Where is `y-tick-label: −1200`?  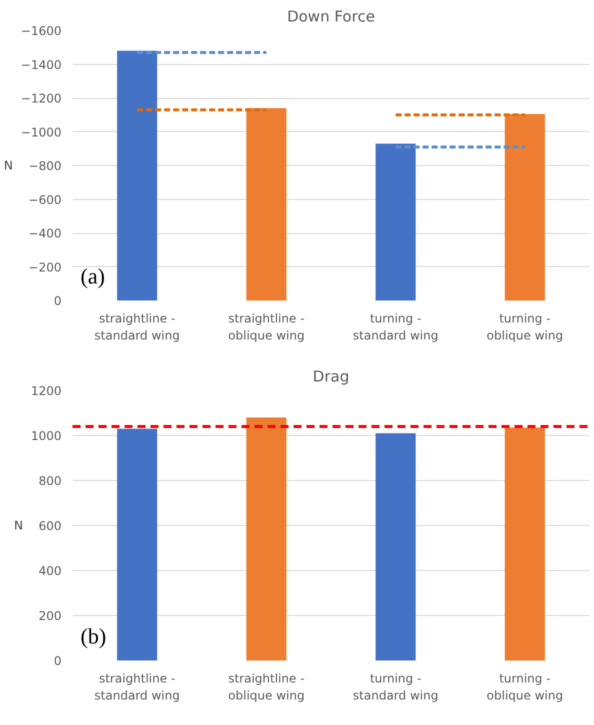 y-tick-label: −1200 is located at coordinates (41, 99).